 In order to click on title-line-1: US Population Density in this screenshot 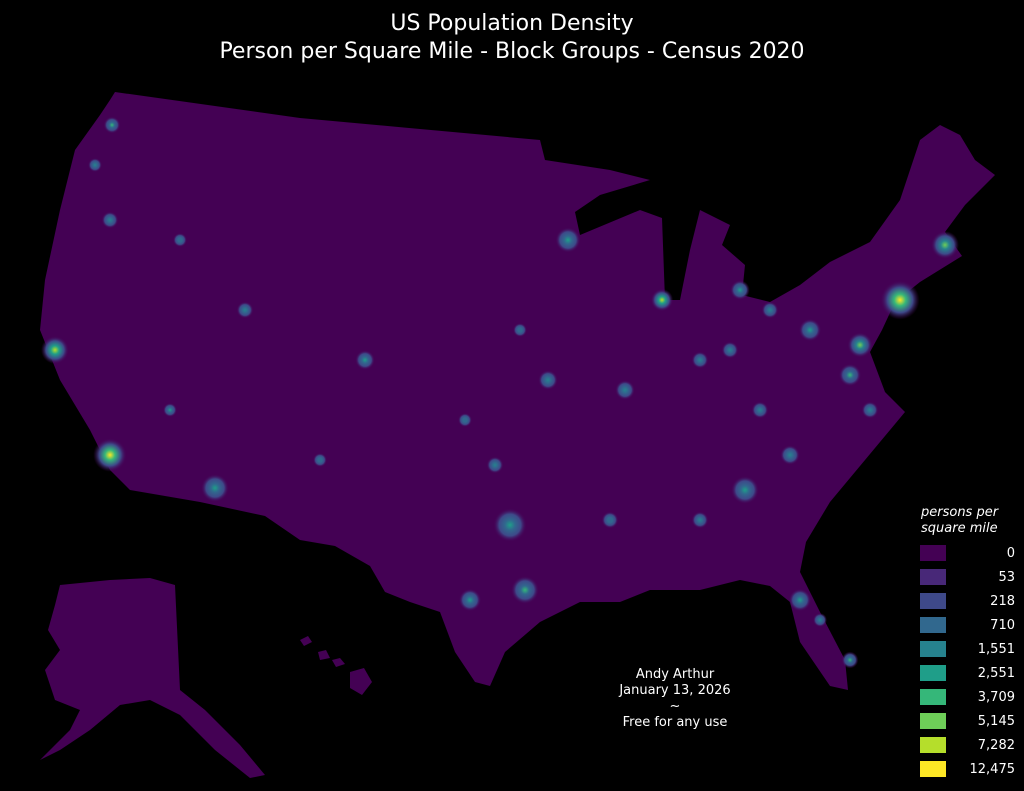, I will do `click(512, 23)`.